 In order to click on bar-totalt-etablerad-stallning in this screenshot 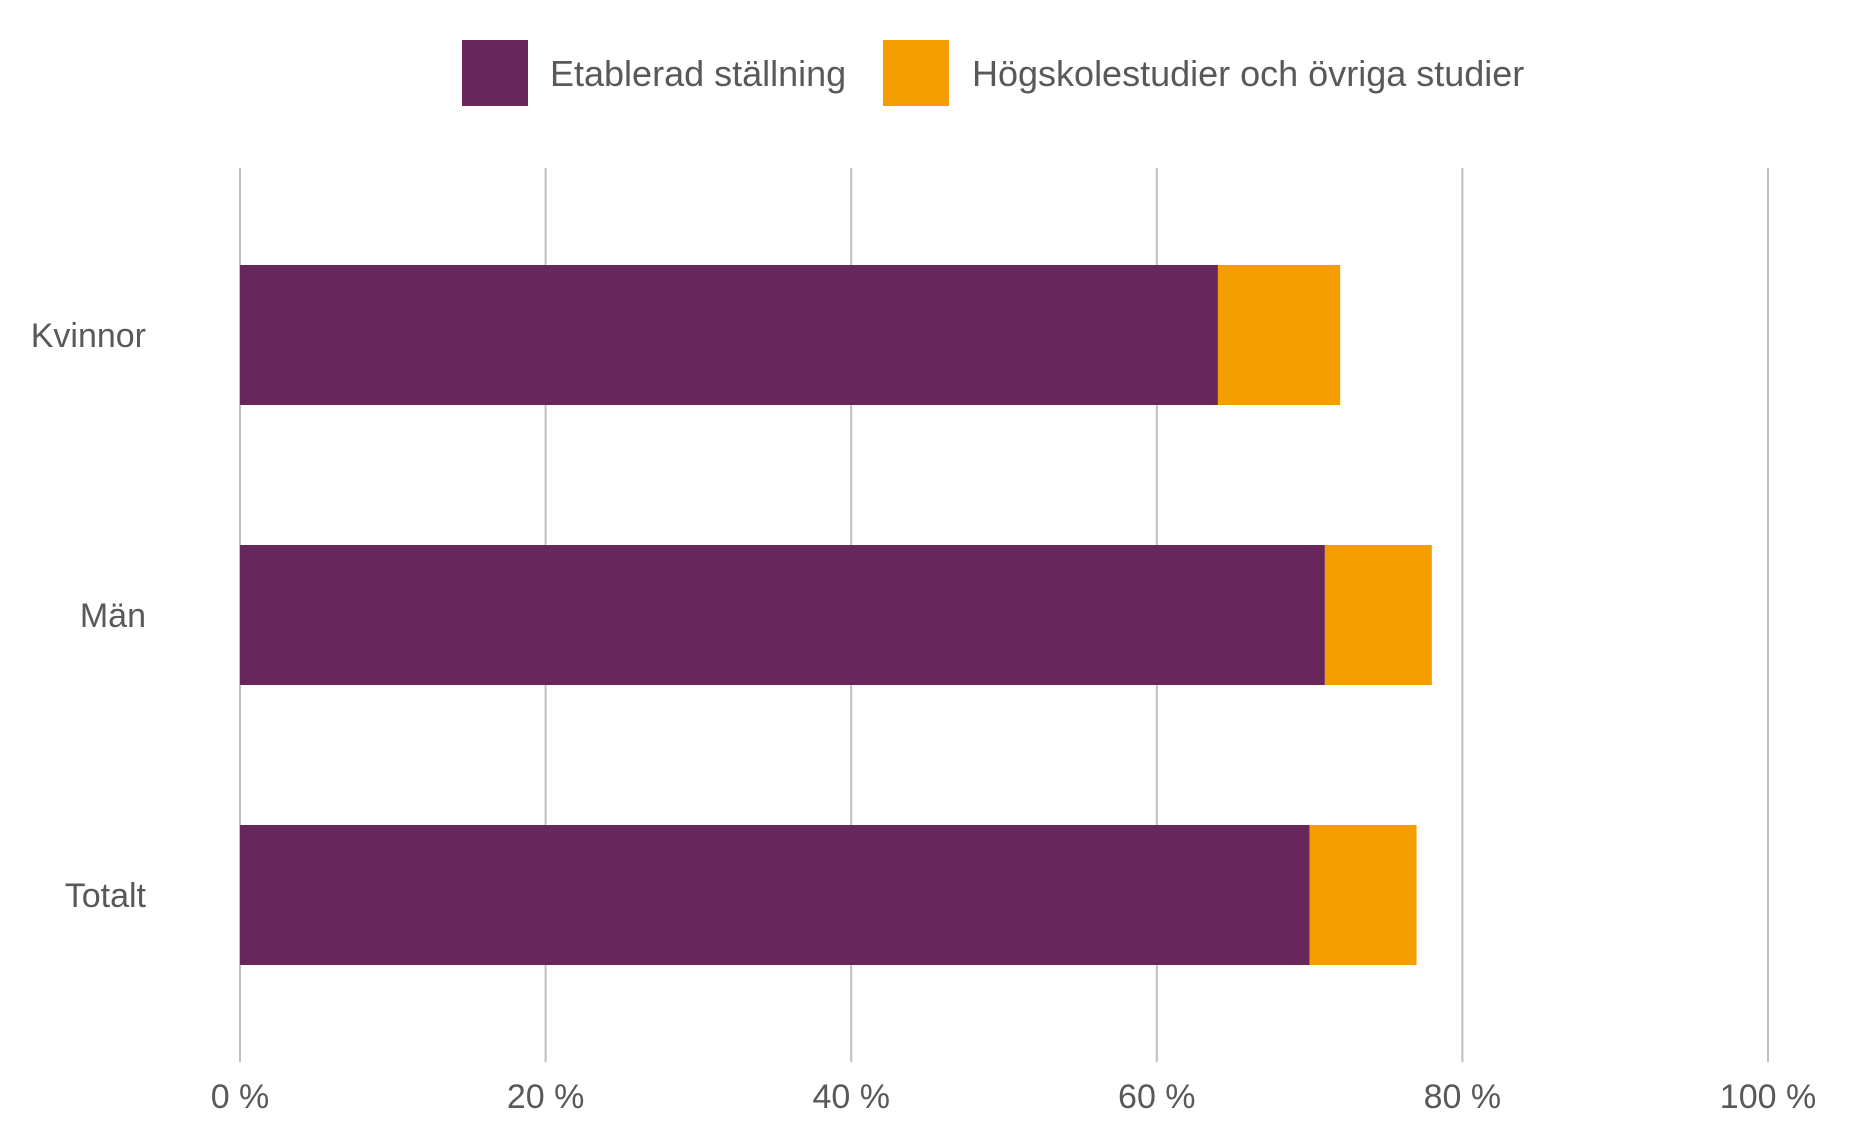, I will do `click(775, 895)`.